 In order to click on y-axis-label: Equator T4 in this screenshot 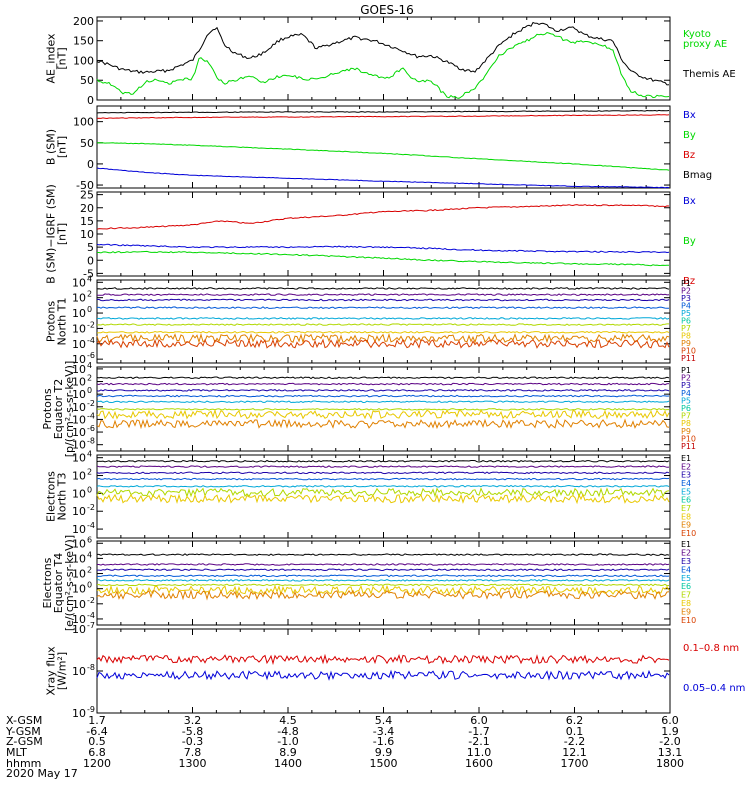, I will do `click(58, 583)`.